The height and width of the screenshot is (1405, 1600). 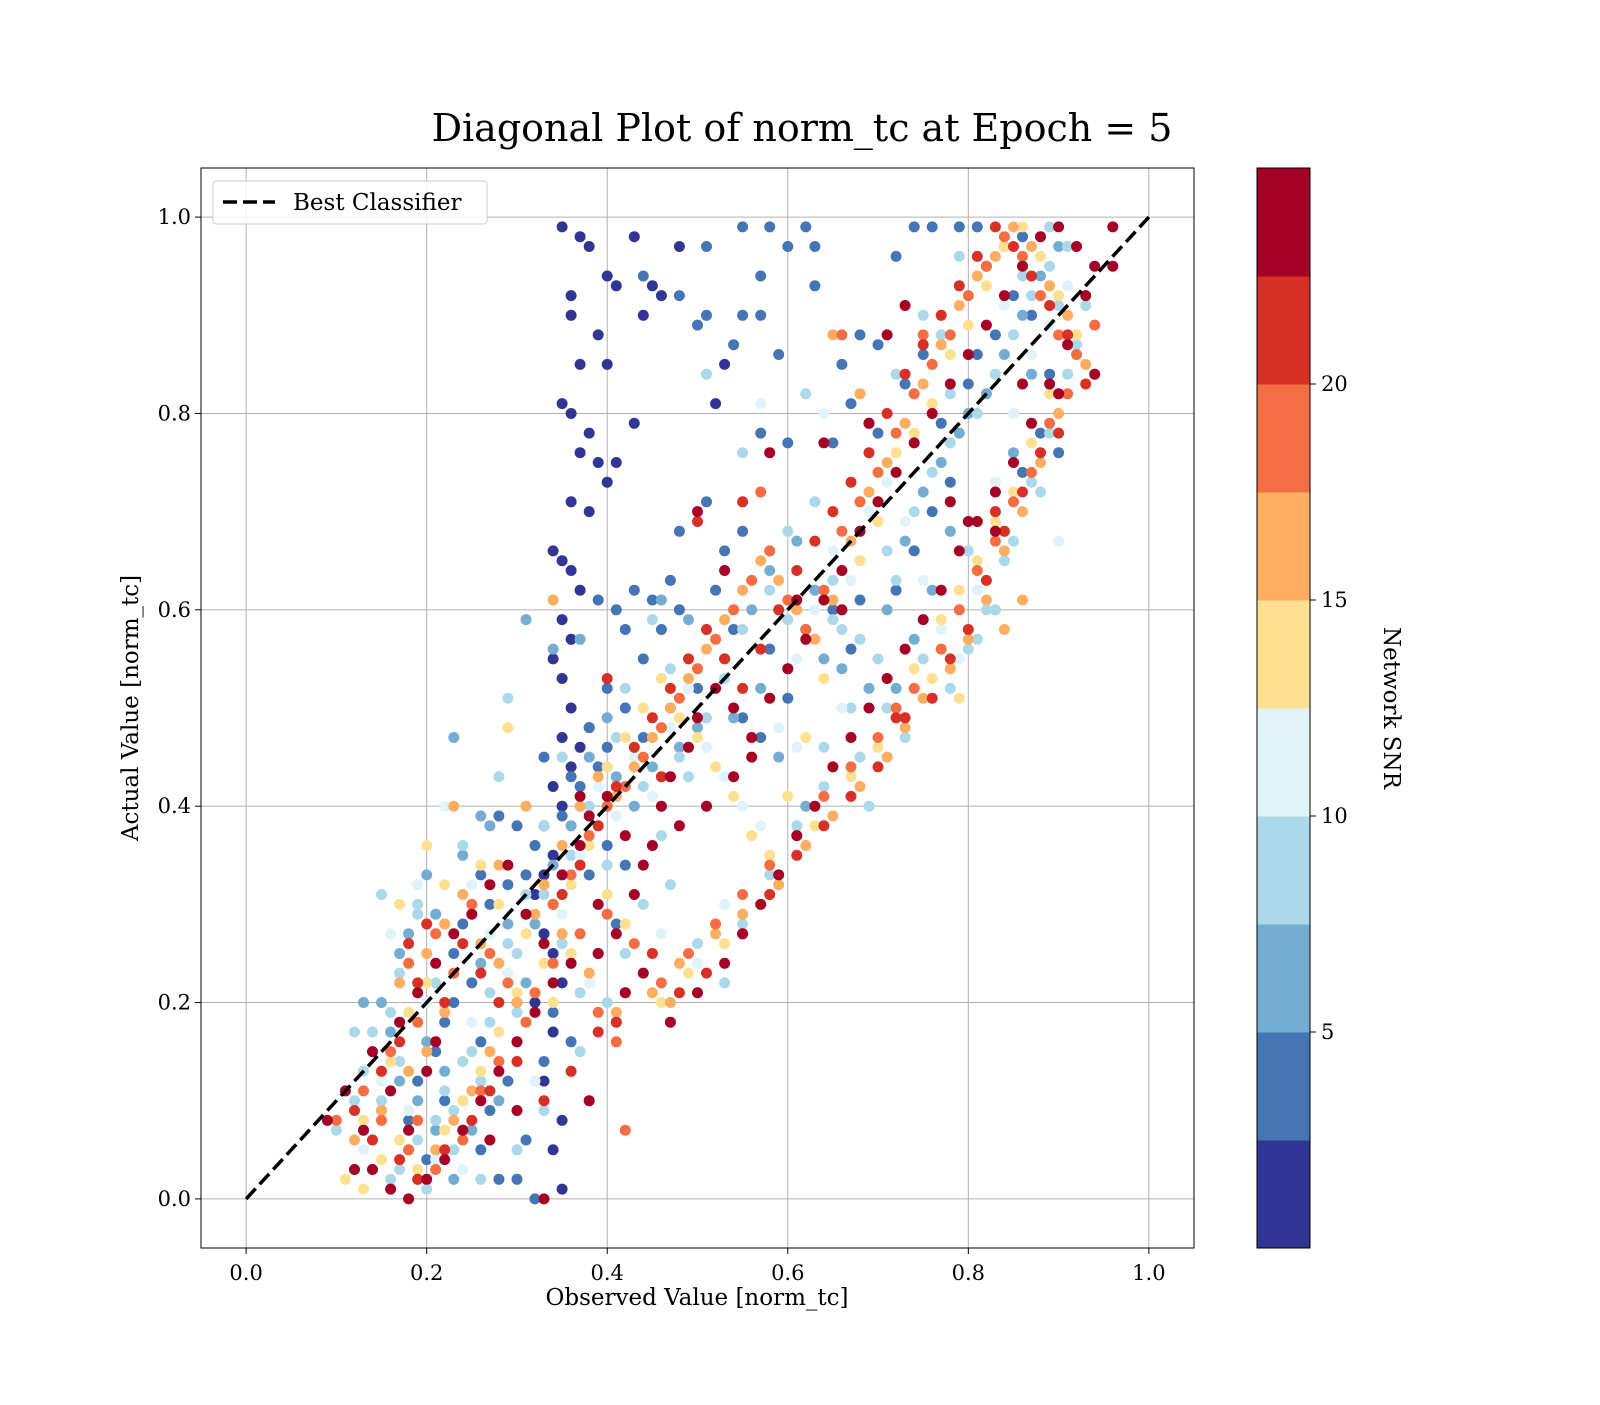 What do you see at coordinates (179, 708) in the screenshot?
I see `y-axis-ticks: 0.0 0.2 0.4 0.6 0.8 1.0` at bounding box center [179, 708].